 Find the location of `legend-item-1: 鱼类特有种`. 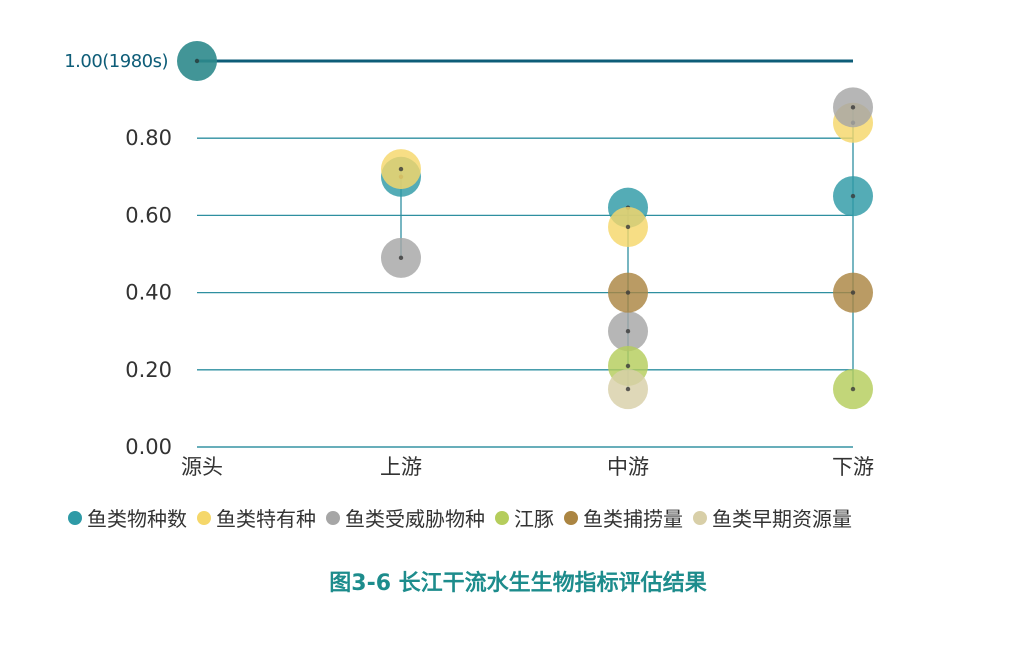

legend-item-1: 鱼类特有种 is located at coordinates (256, 517).